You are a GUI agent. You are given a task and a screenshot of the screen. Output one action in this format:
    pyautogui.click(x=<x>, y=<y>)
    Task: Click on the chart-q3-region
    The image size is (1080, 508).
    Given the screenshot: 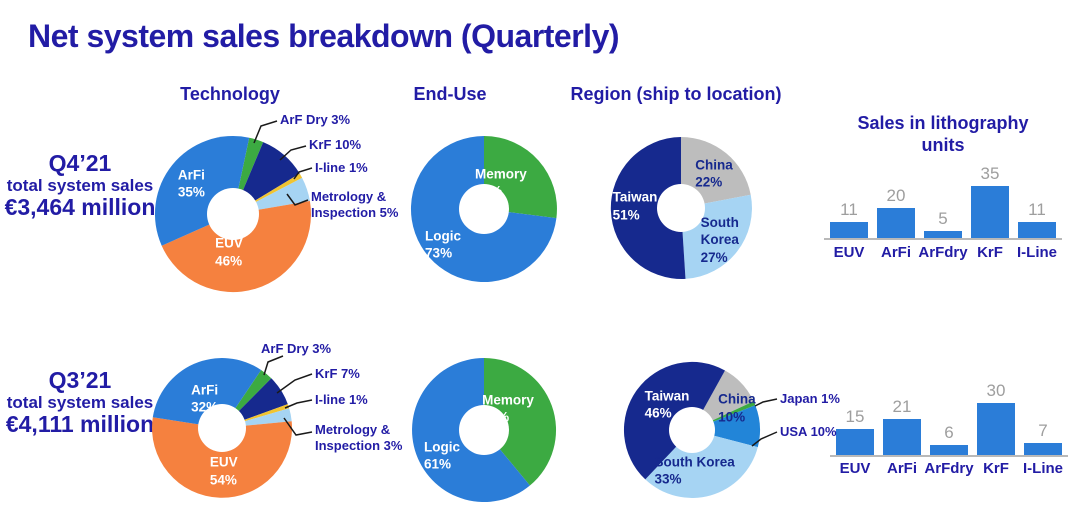 What is the action you would take?
    pyautogui.click(x=691, y=429)
    